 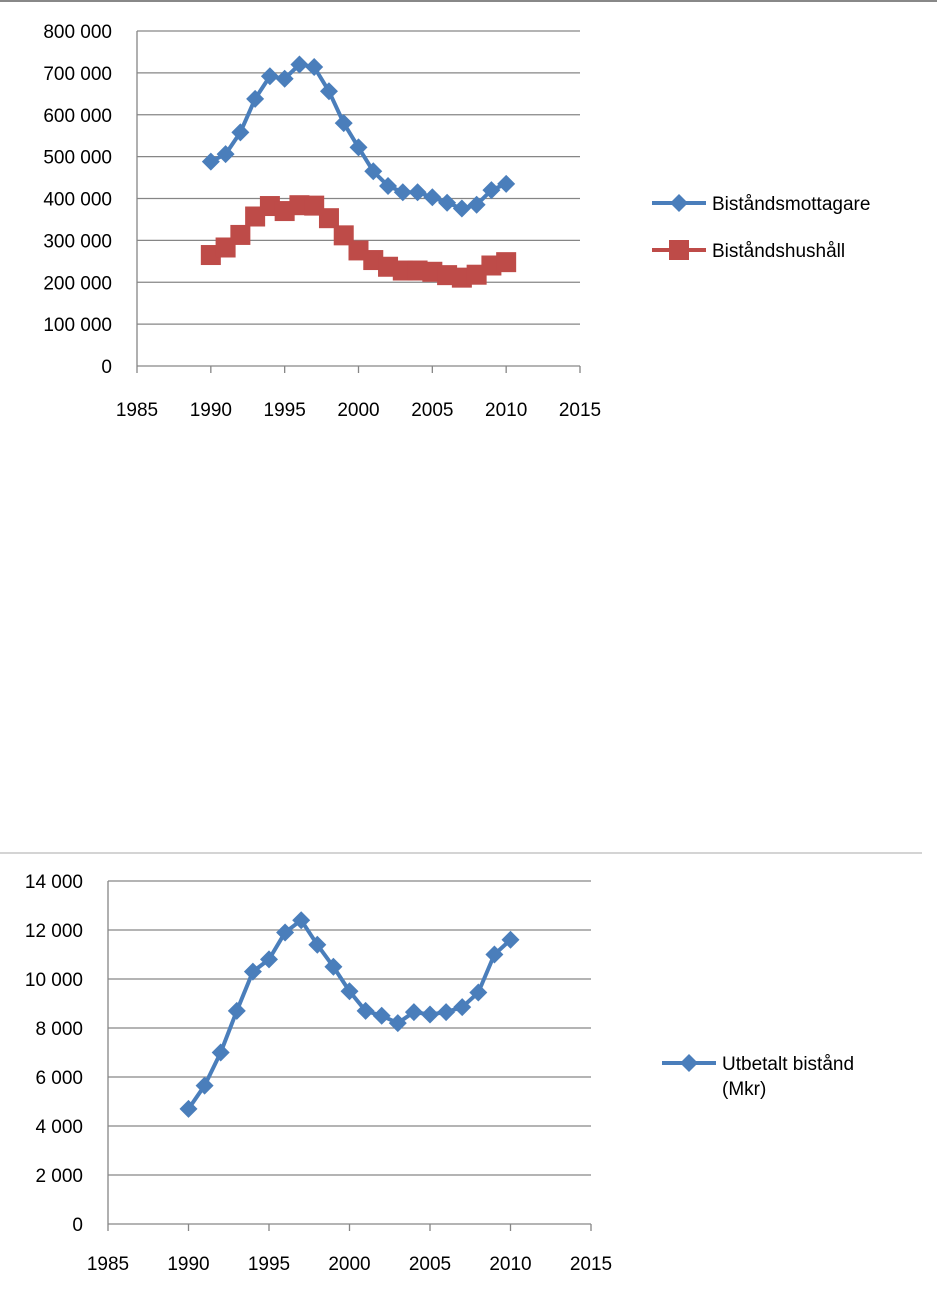 I want to click on legend-label: Biståndshushåll, so click(x=778, y=251).